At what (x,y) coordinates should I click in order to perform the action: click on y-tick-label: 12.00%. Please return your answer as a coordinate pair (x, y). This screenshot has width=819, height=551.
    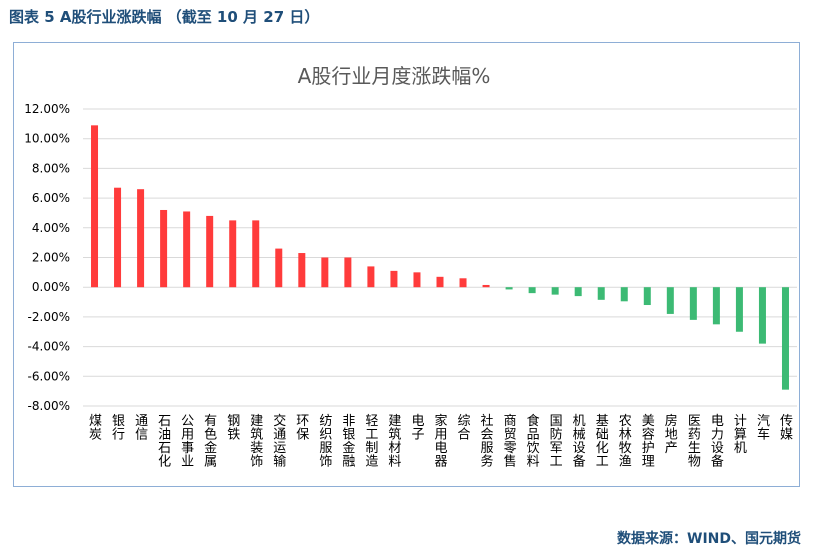
    Looking at the image, I should click on (47, 109).